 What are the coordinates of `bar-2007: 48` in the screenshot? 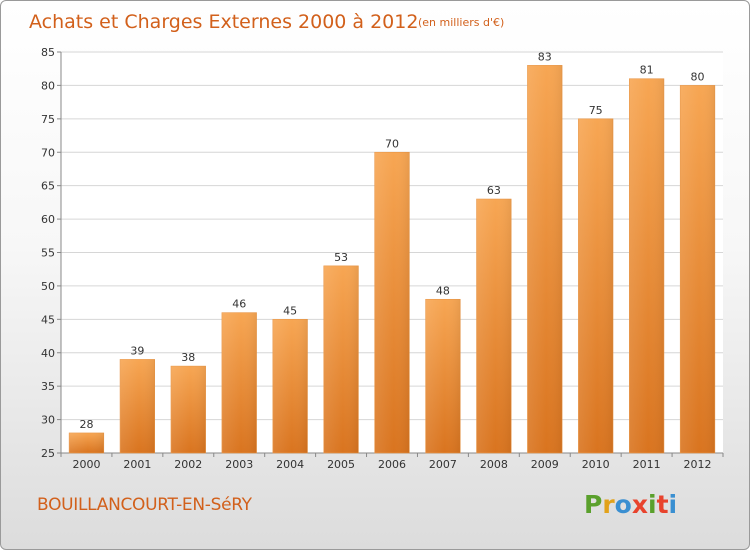 It's located at (443, 369).